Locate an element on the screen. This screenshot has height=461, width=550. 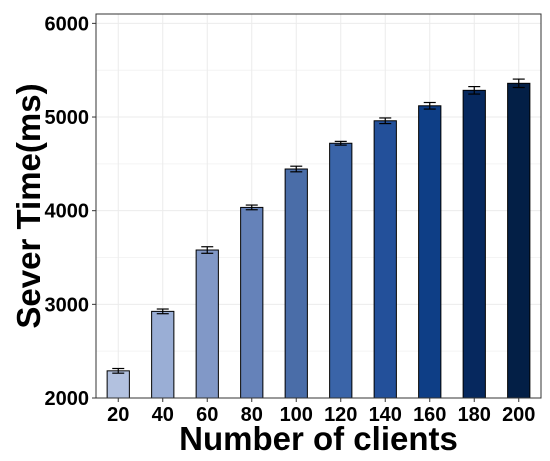
y-tick-label: 2000 is located at coordinates (67, 399).